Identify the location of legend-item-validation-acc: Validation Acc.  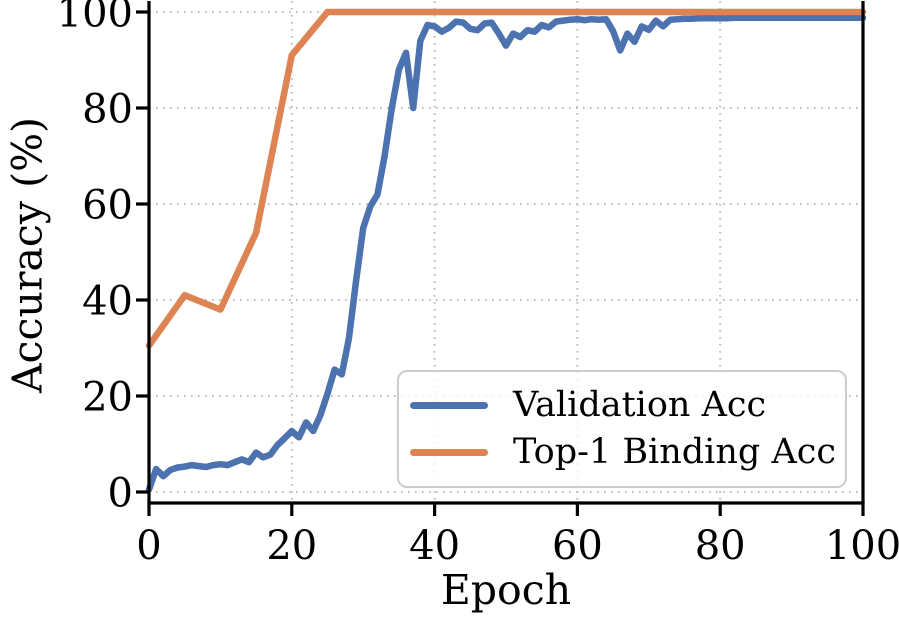
(622, 405).